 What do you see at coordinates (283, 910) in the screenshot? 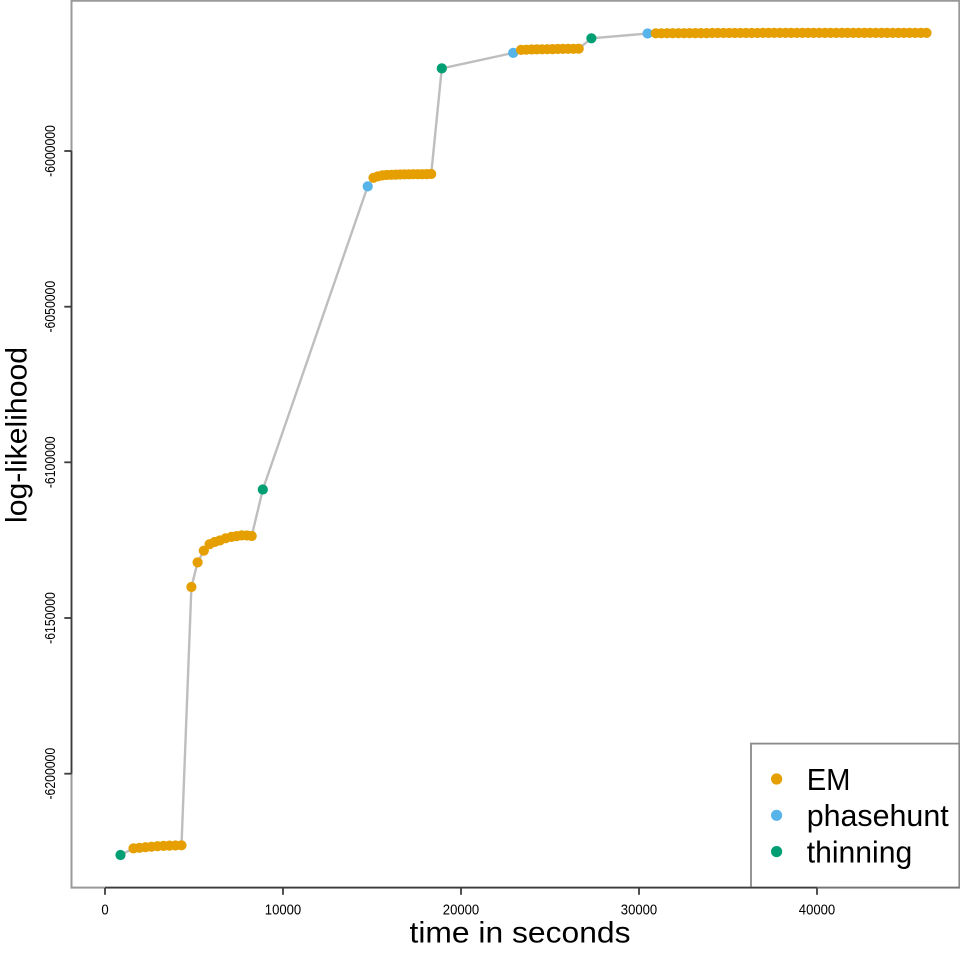
I see `svg-text: 10000` at bounding box center [283, 910].